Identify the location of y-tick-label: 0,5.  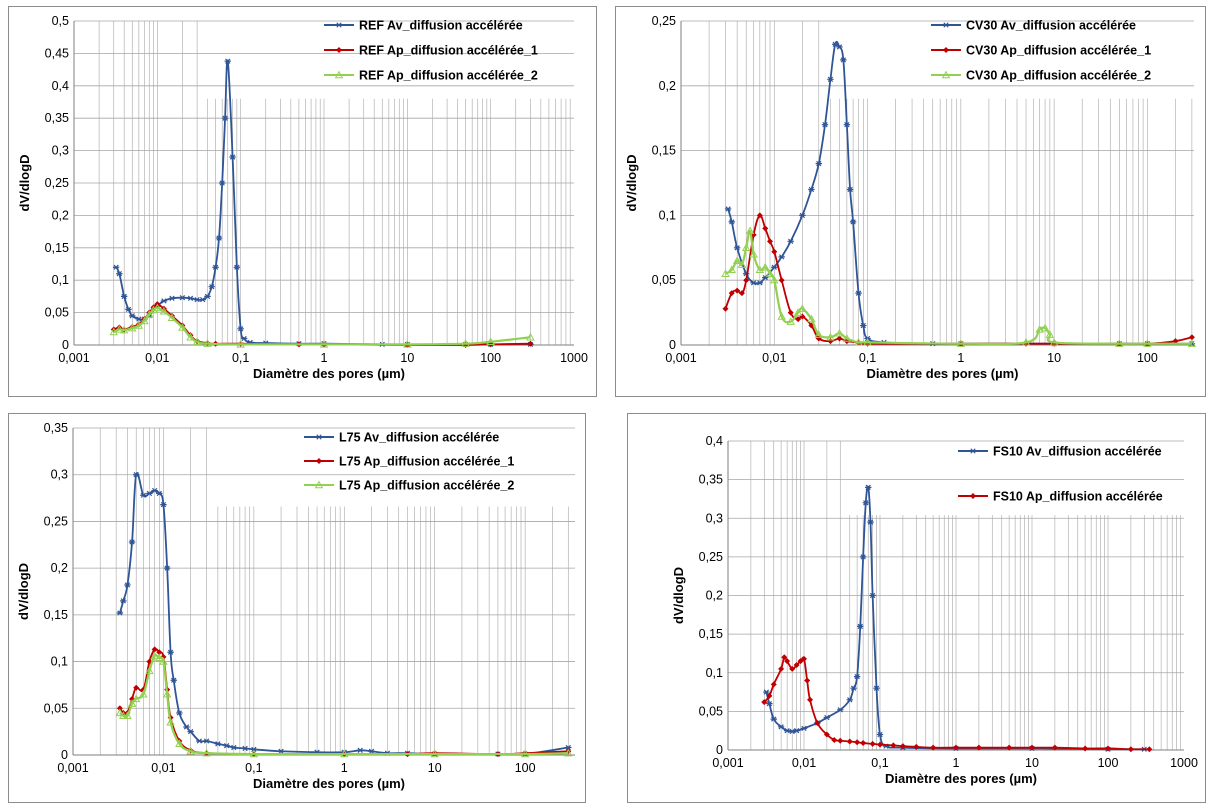
(60, 21).